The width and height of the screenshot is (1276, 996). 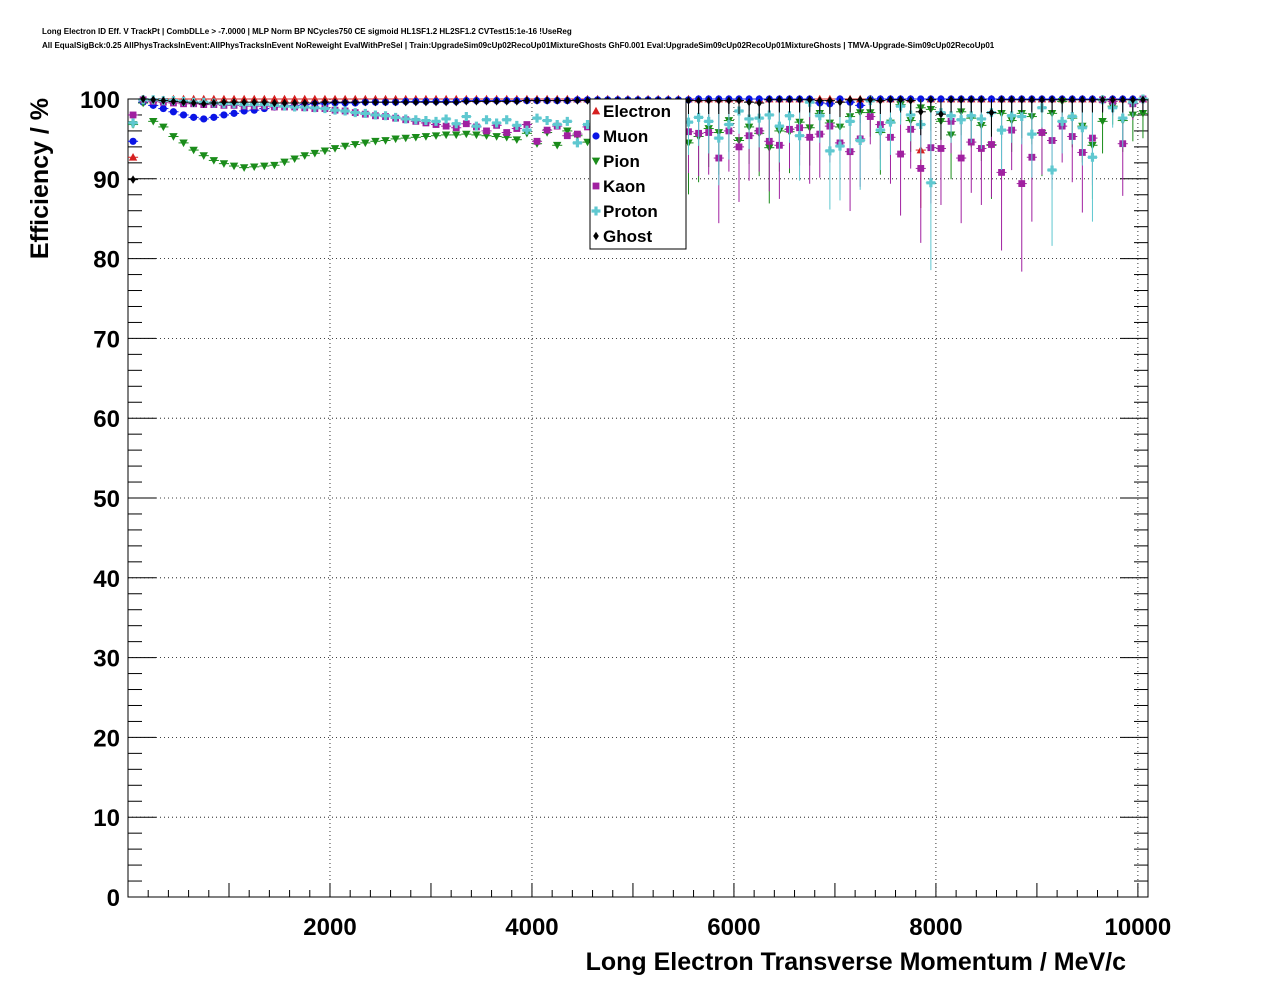 What do you see at coordinates (100, 100) in the screenshot?
I see `y-tick-label: 100` at bounding box center [100, 100].